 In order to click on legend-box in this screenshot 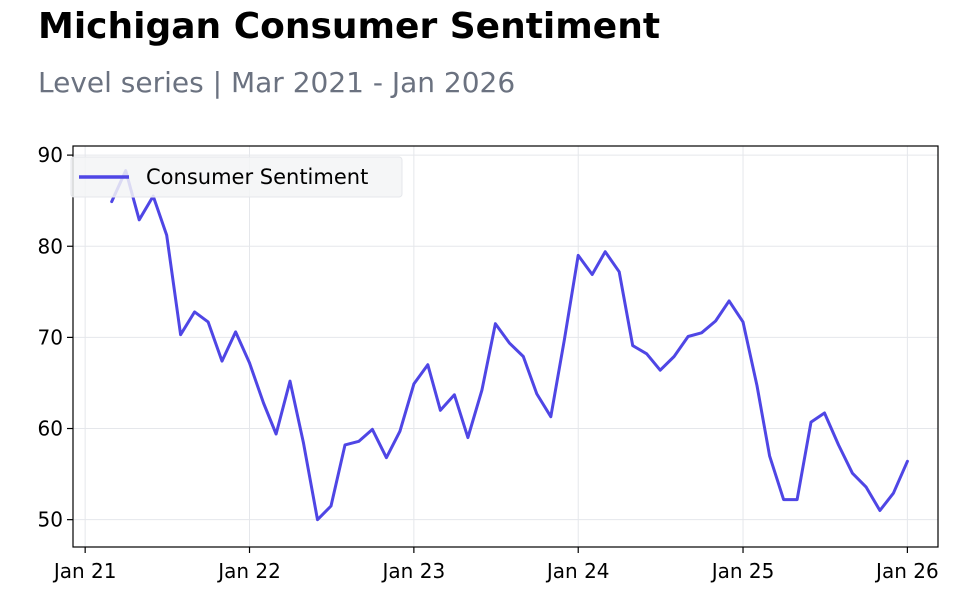, I will do `click(236, 177)`.